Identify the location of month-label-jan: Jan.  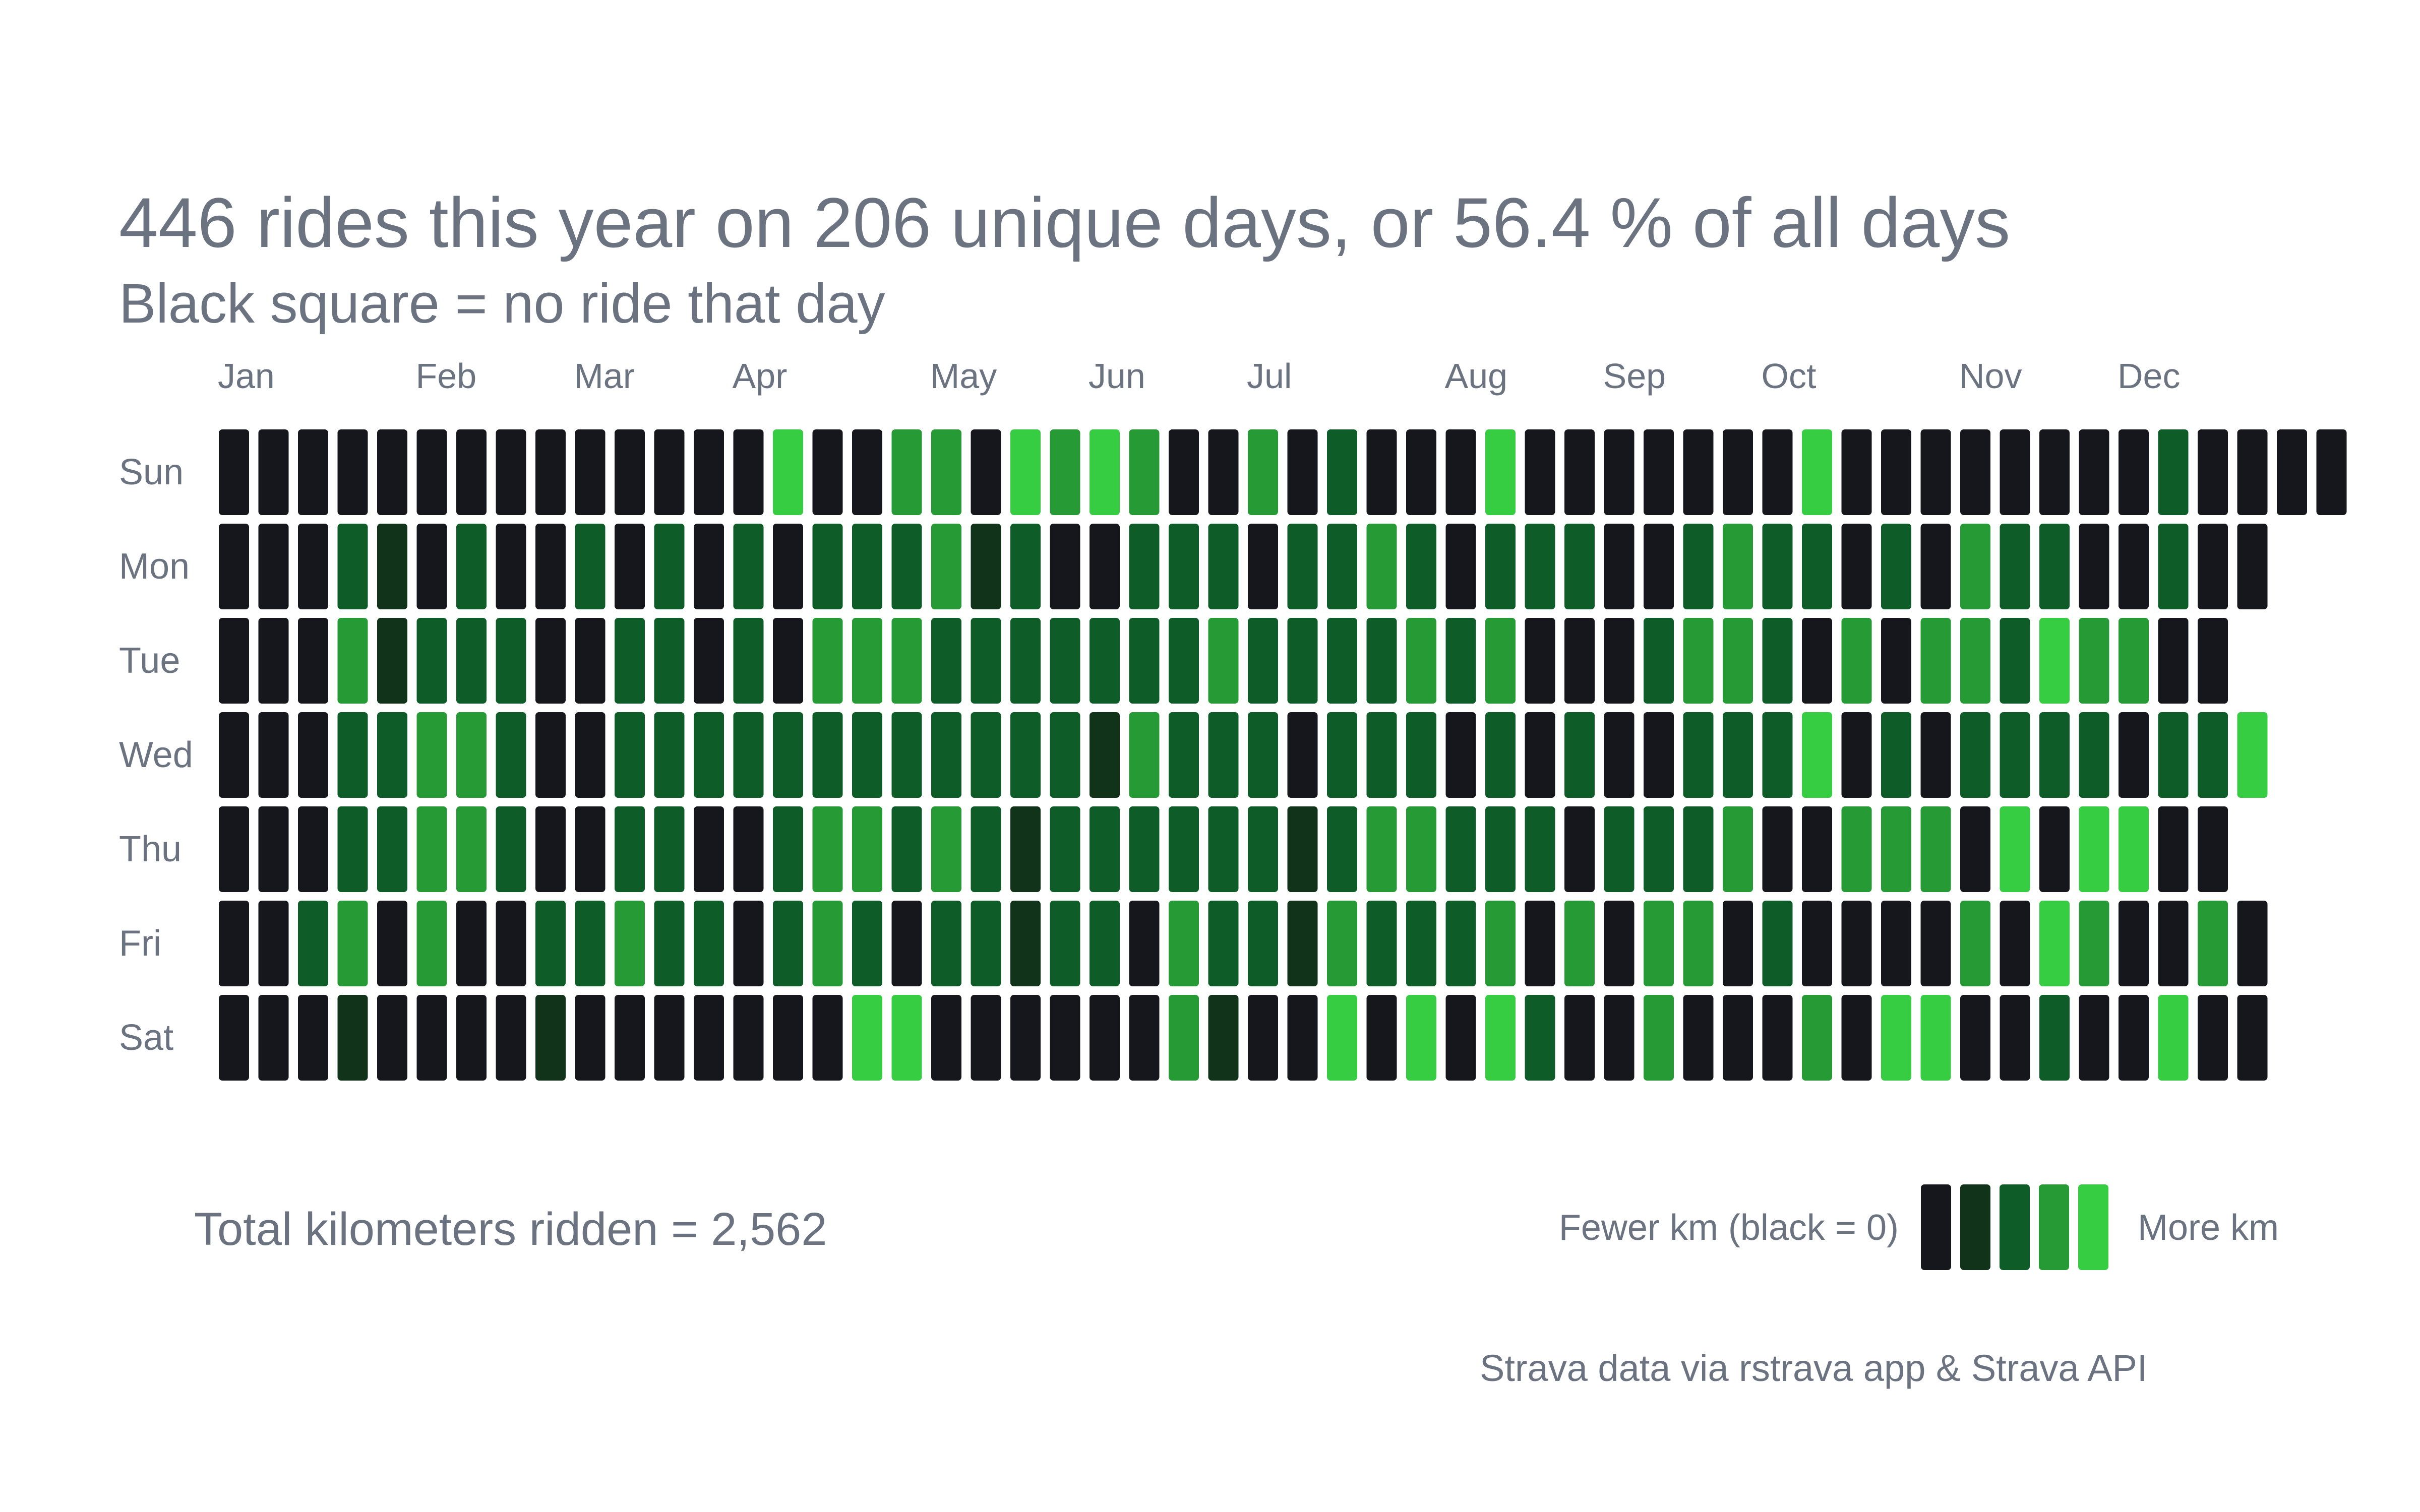
(246, 376).